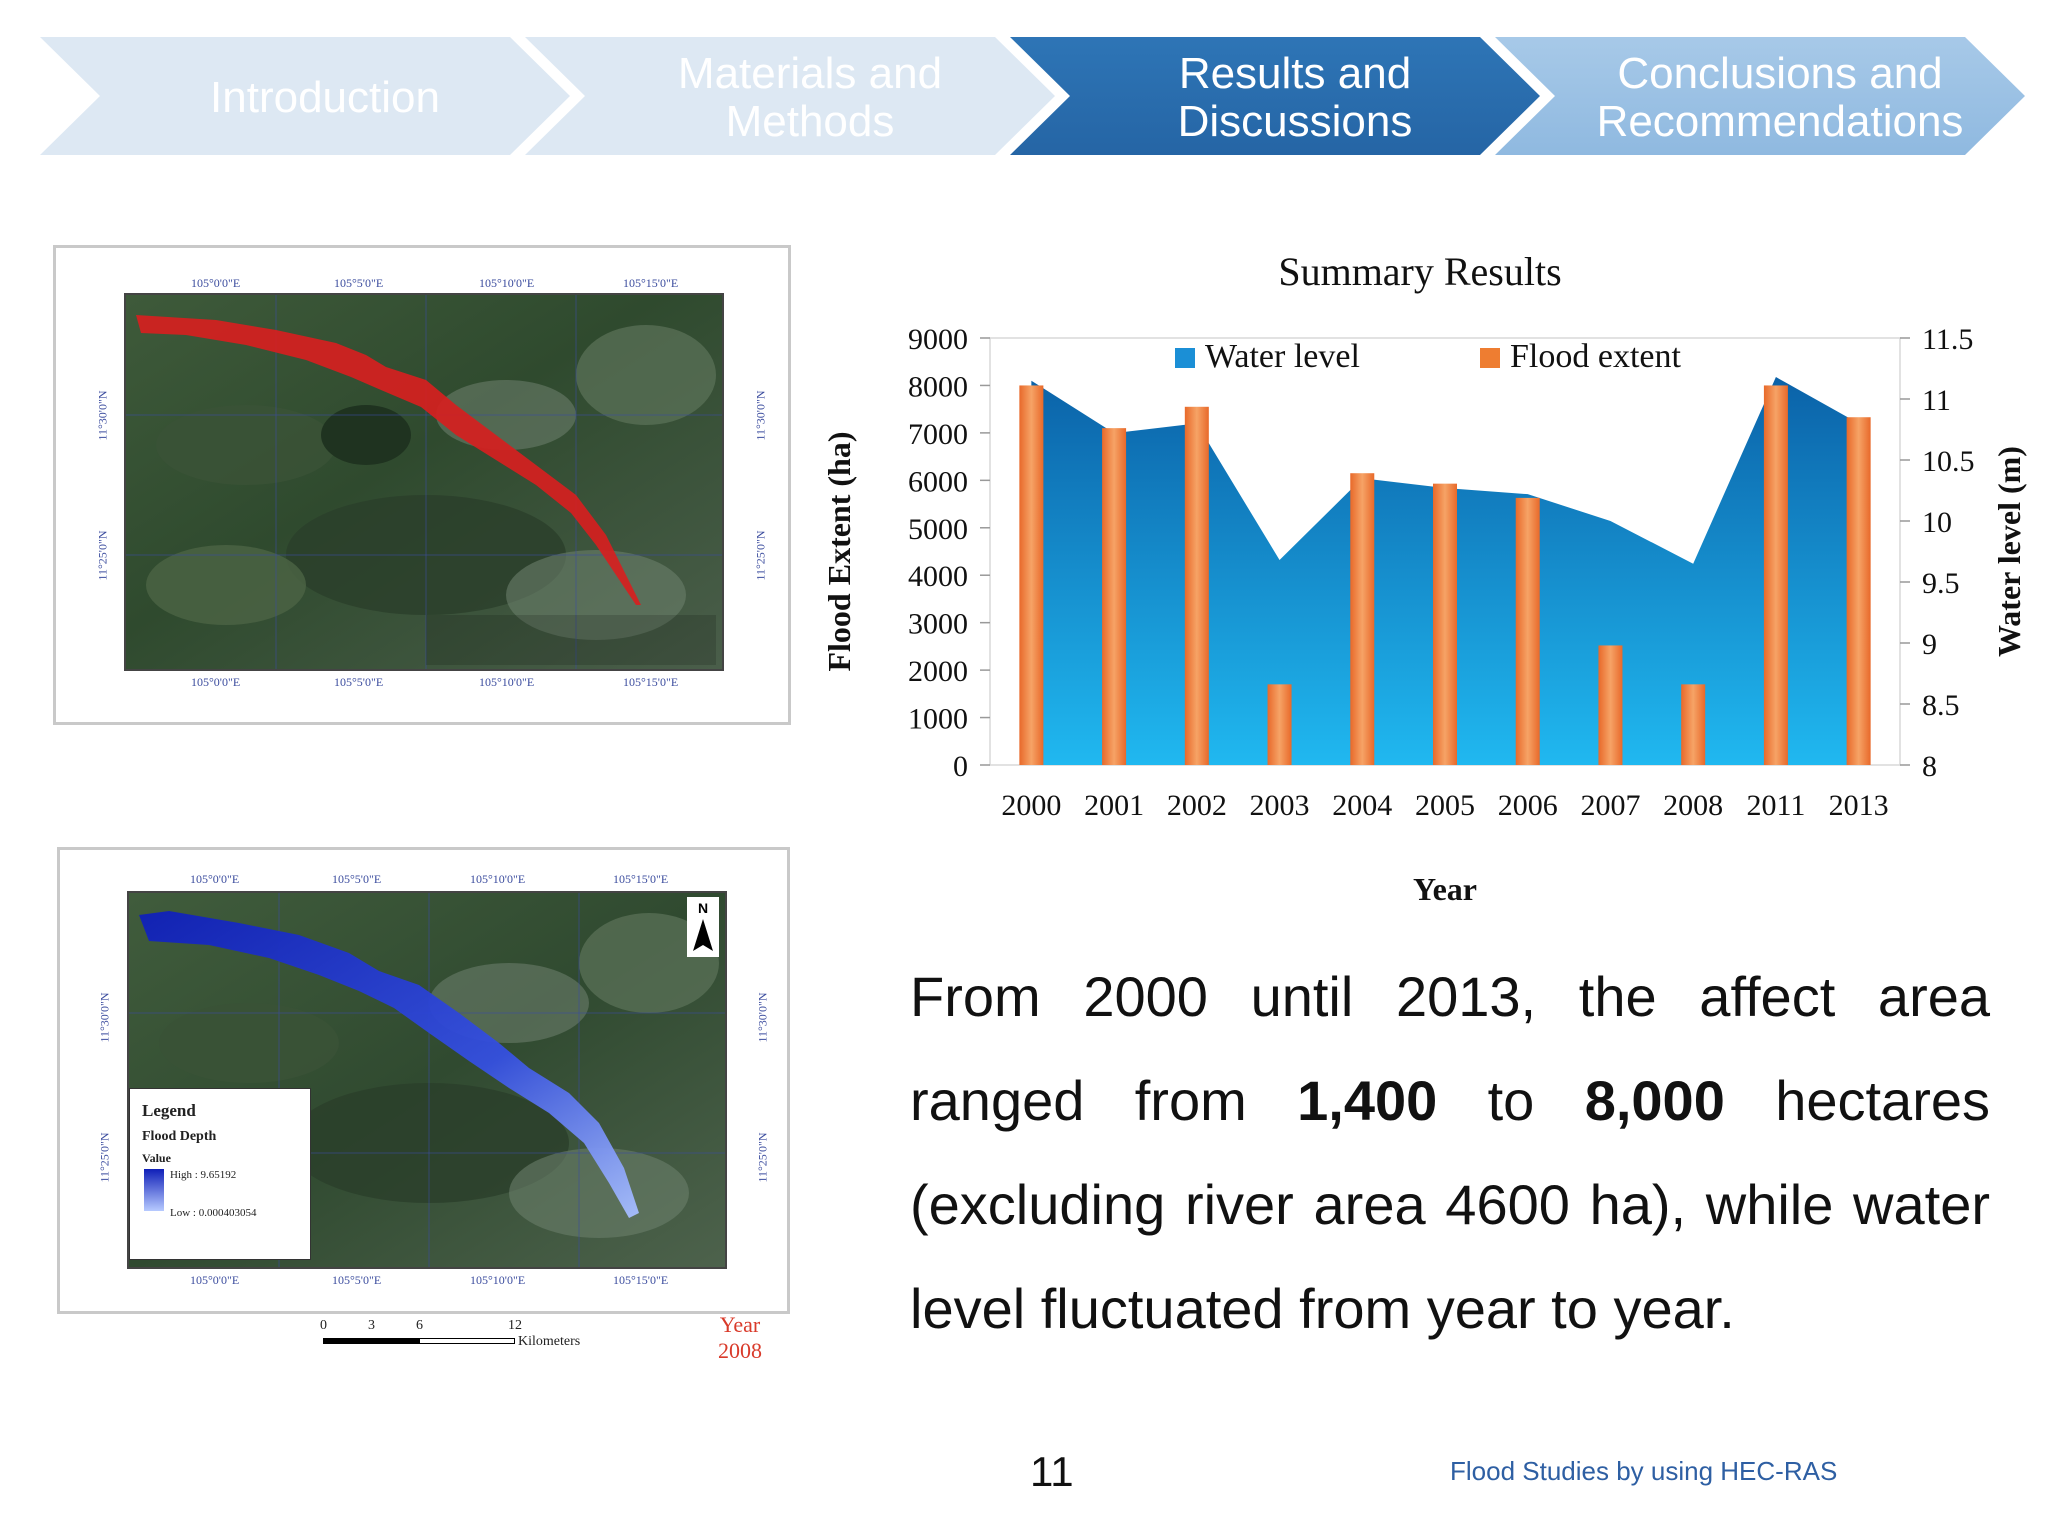  What do you see at coordinates (156, 1158) in the screenshot?
I see `legend-value-label: Value` at bounding box center [156, 1158].